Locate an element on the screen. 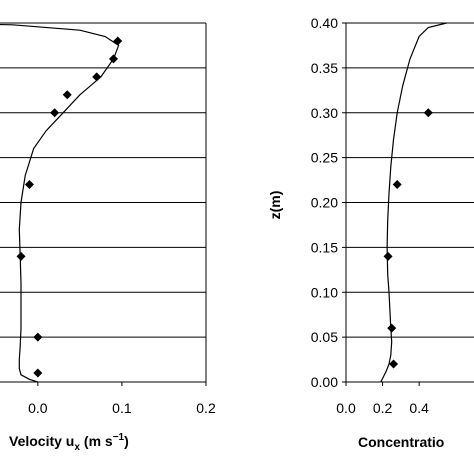 The width and height of the screenshot is (474, 474). concentration-x-tick-label: 0.0 is located at coordinates (346, 408).